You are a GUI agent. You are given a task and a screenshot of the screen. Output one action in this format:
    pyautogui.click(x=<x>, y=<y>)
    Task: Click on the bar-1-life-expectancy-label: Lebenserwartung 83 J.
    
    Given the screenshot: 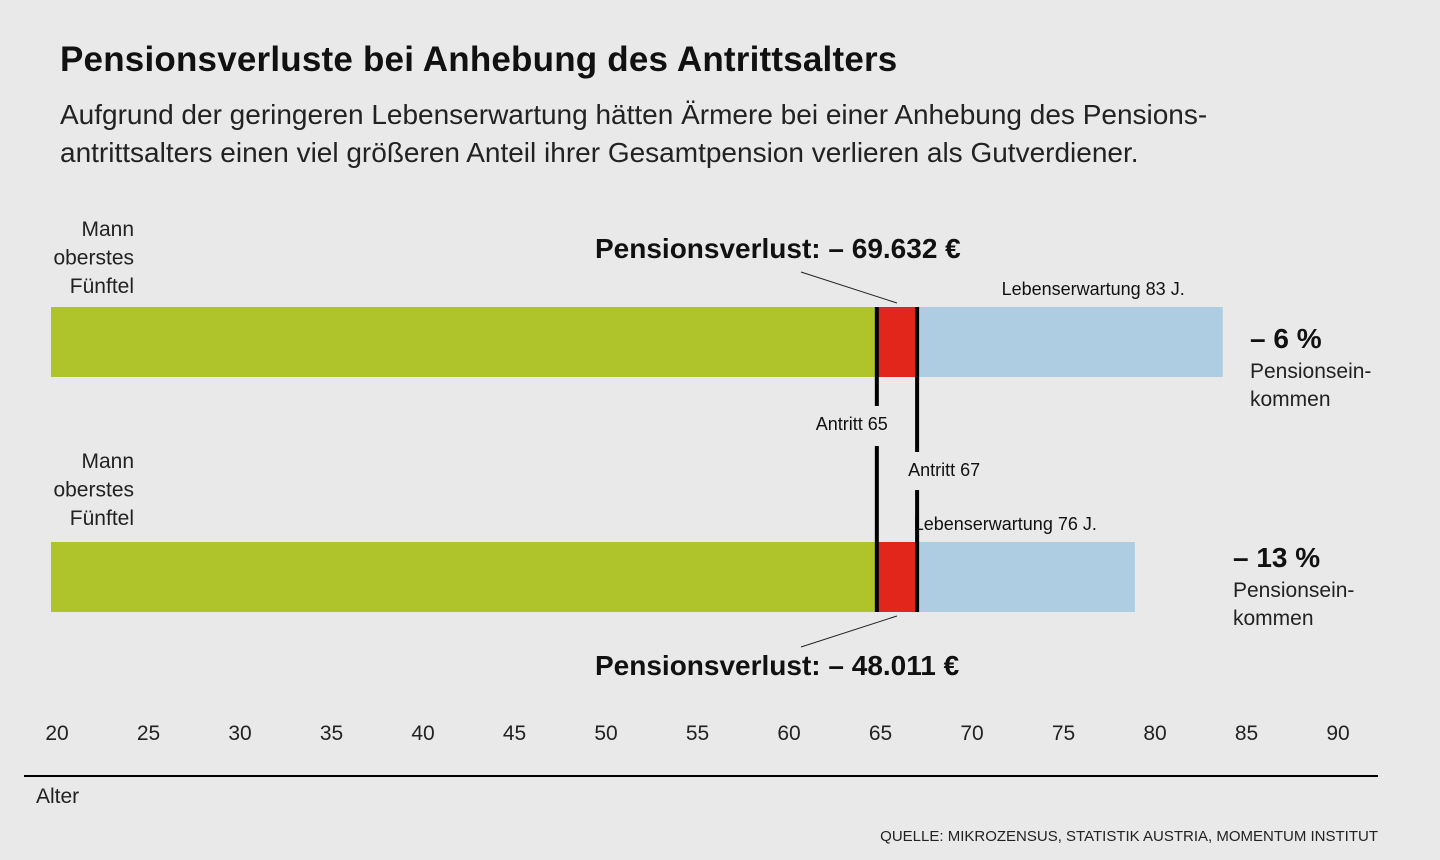 What is the action you would take?
    pyautogui.click(x=1093, y=289)
    